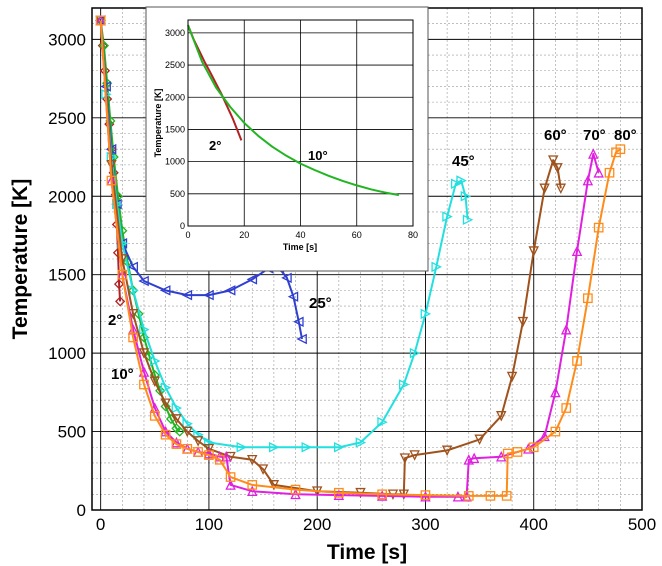  Describe the element at coordinates (425, 524) in the screenshot. I see `x-tick-label-300: 300` at that location.